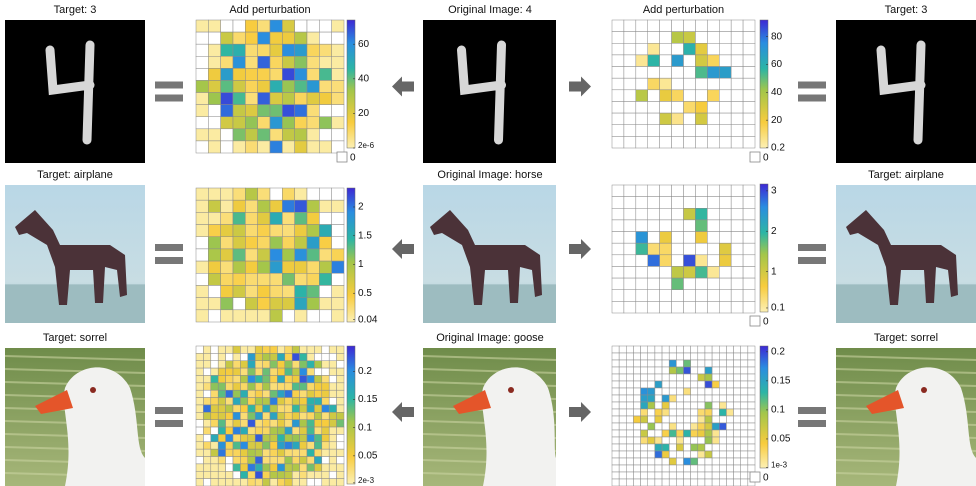 This screenshot has height=486, width=976. What do you see at coordinates (812, 417) in the screenshot?
I see `equals-sign` at bounding box center [812, 417].